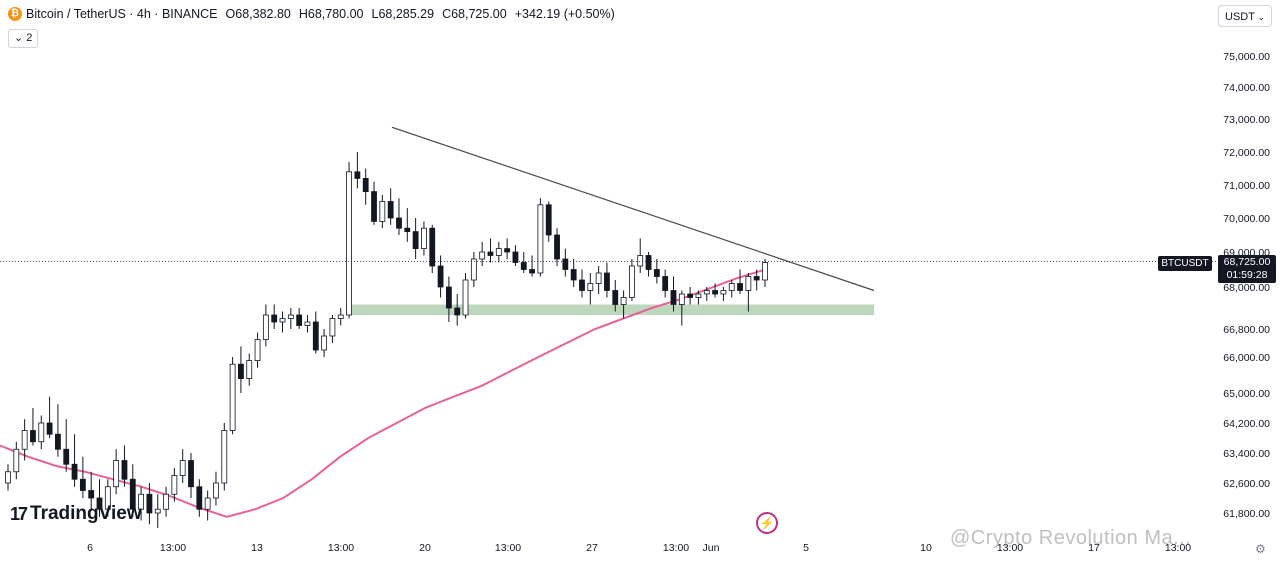 This screenshot has height=561, width=1280. Describe the element at coordinates (474, 14) in the screenshot. I see `close-value: C68,725.00` at that location.